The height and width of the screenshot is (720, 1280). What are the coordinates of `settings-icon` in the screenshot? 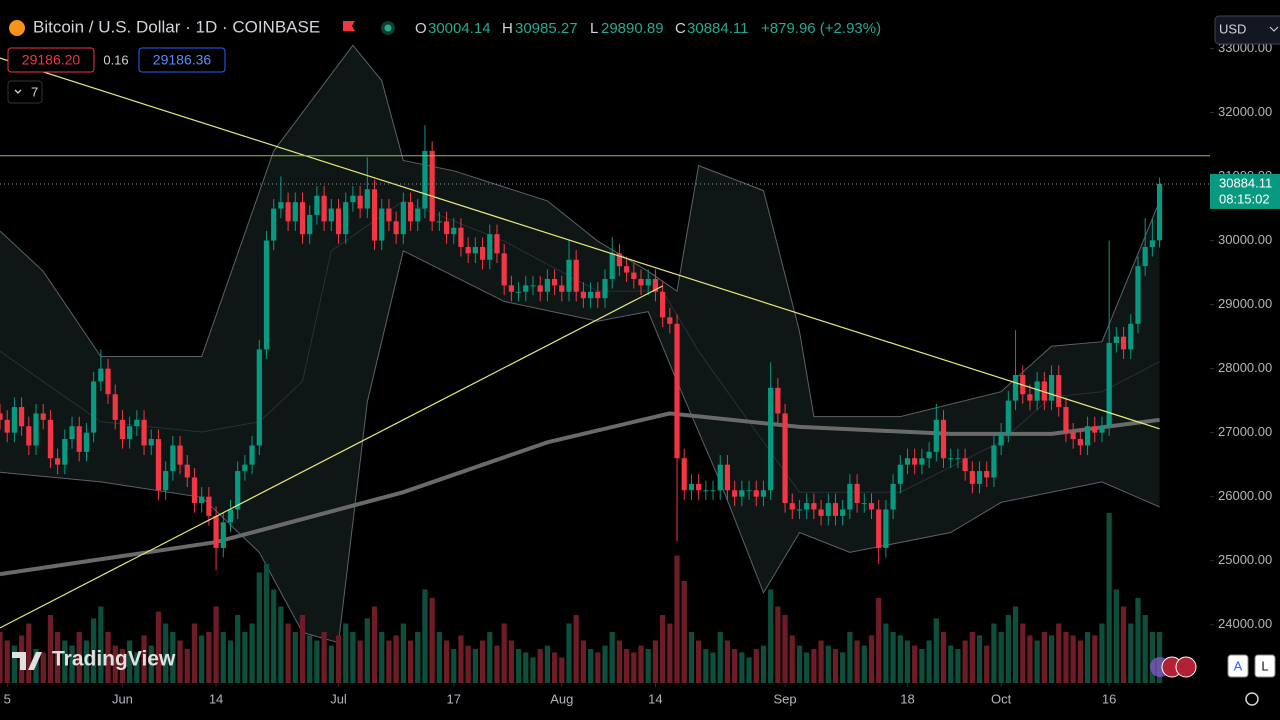 It's located at (1252, 699).